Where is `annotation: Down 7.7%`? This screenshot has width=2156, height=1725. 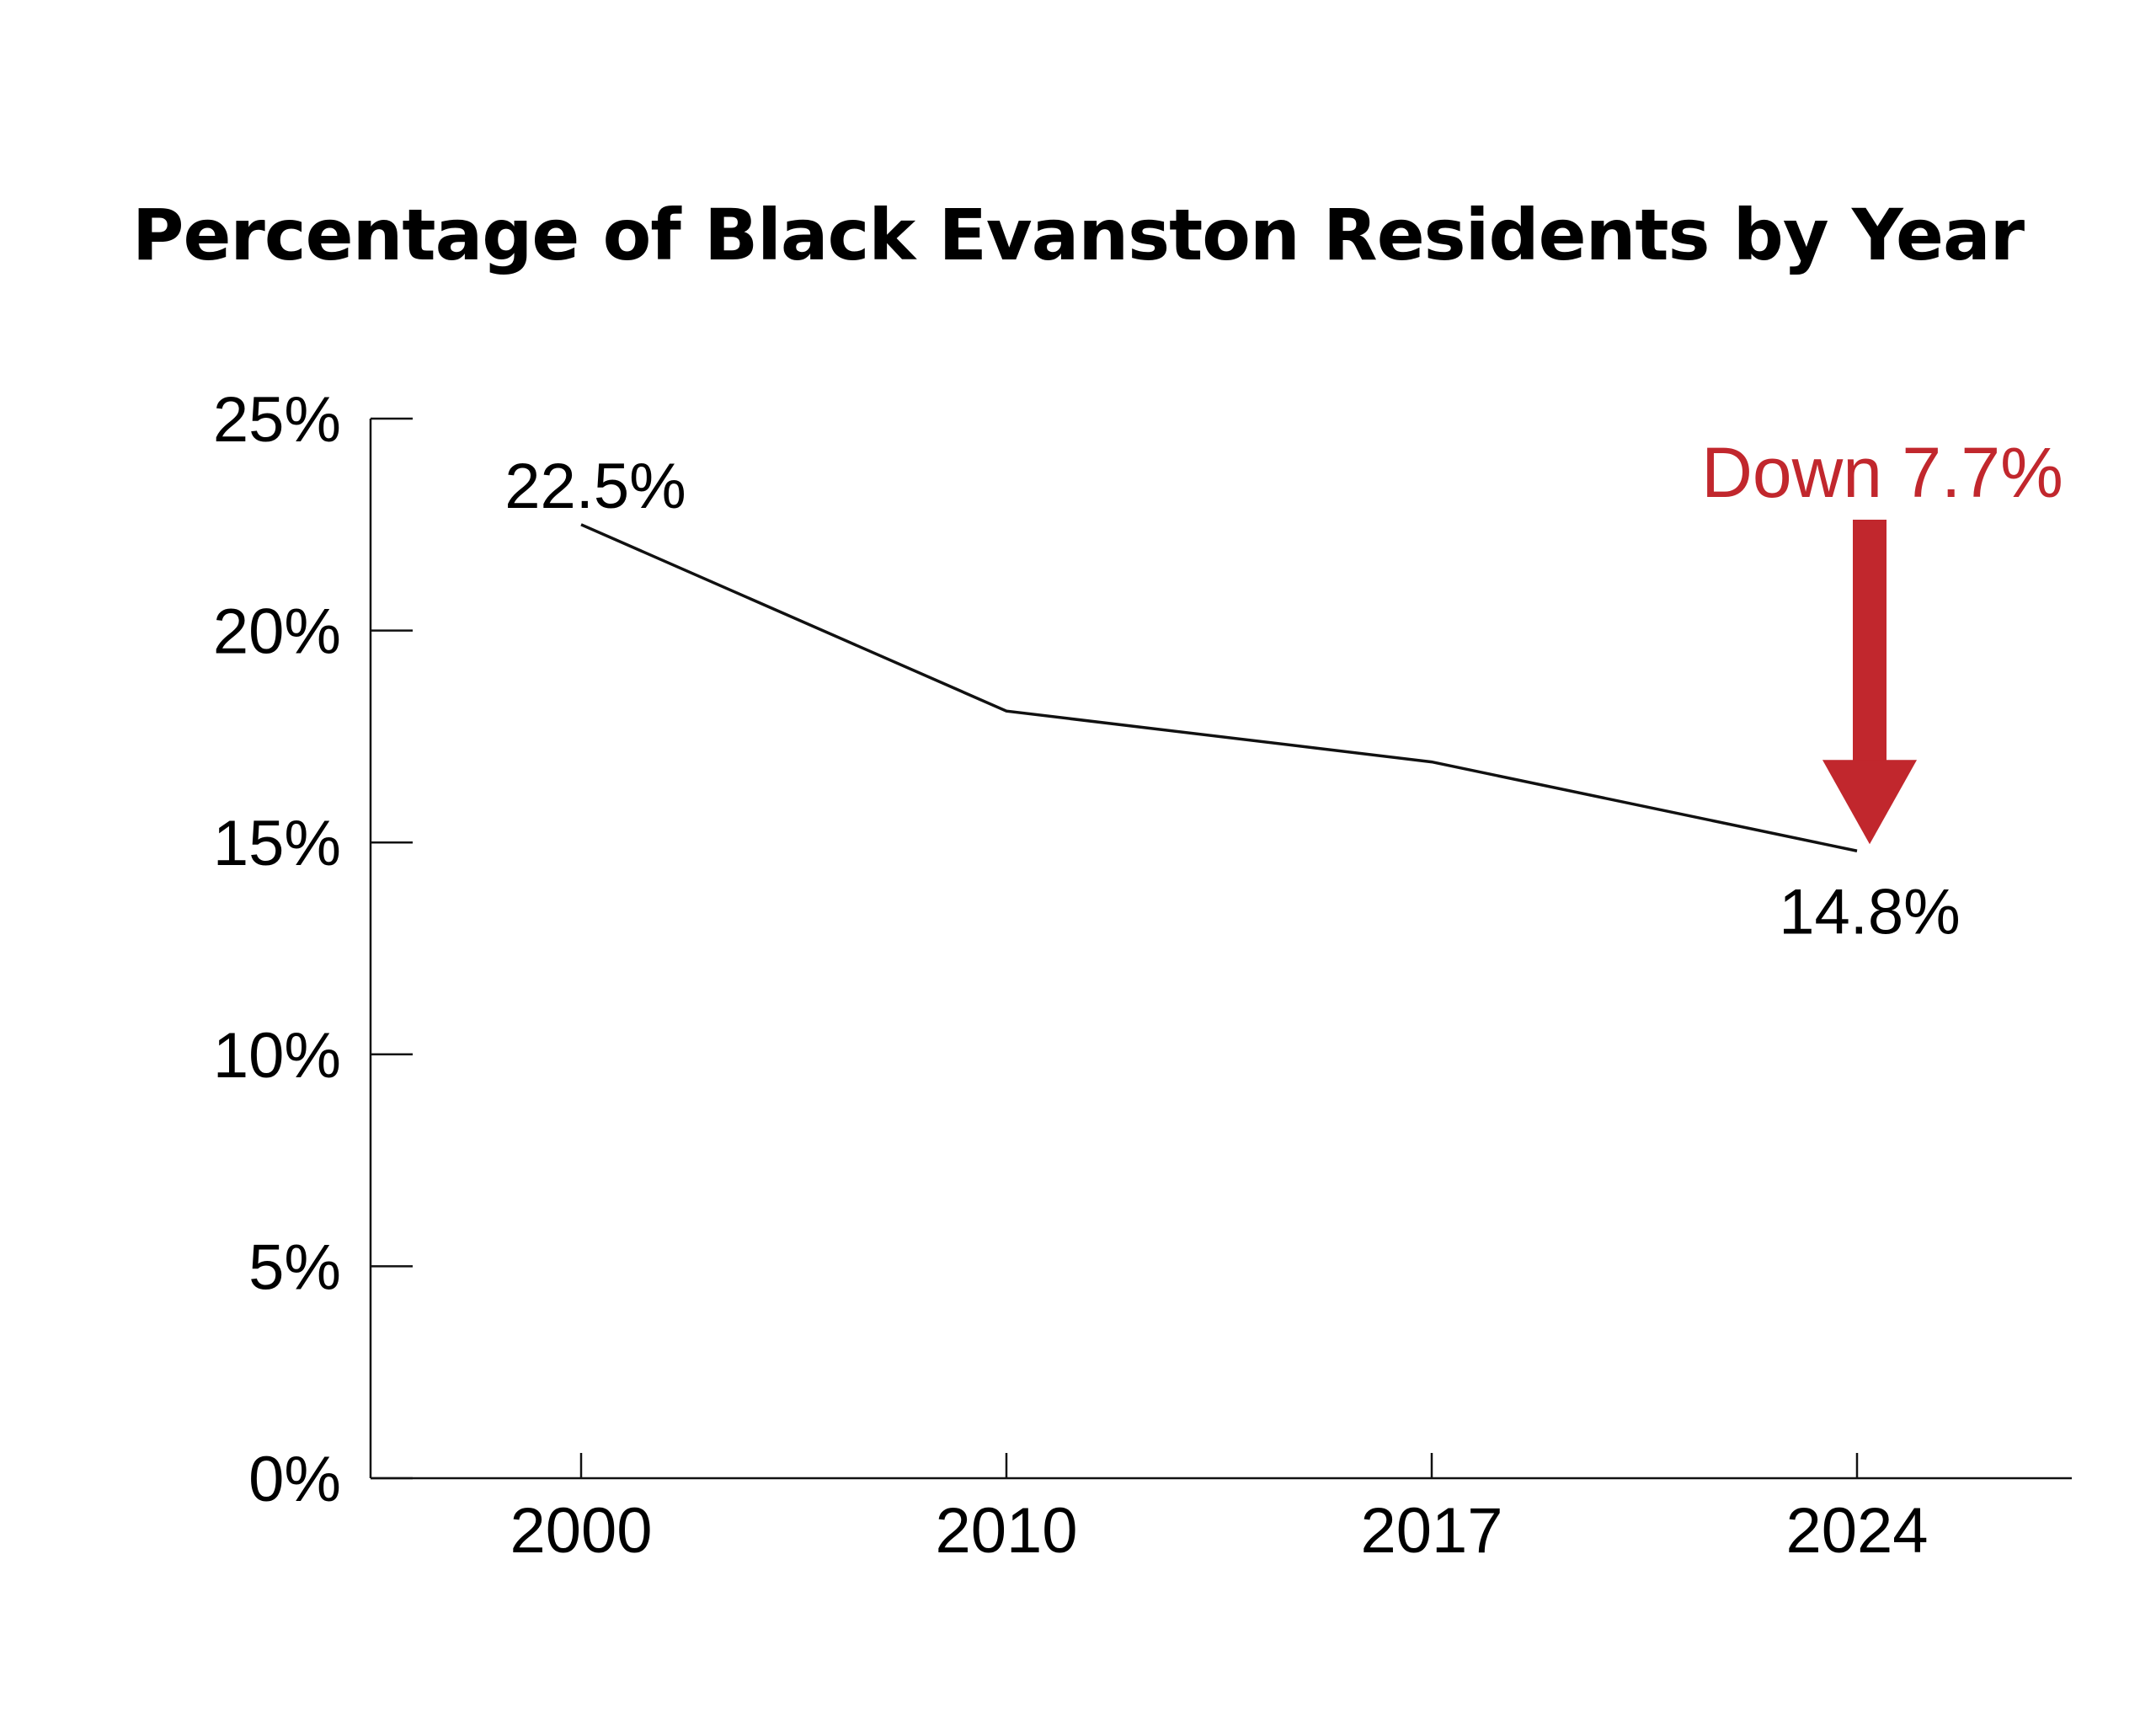
annotation: Down 7.7% is located at coordinates (1882, 639).